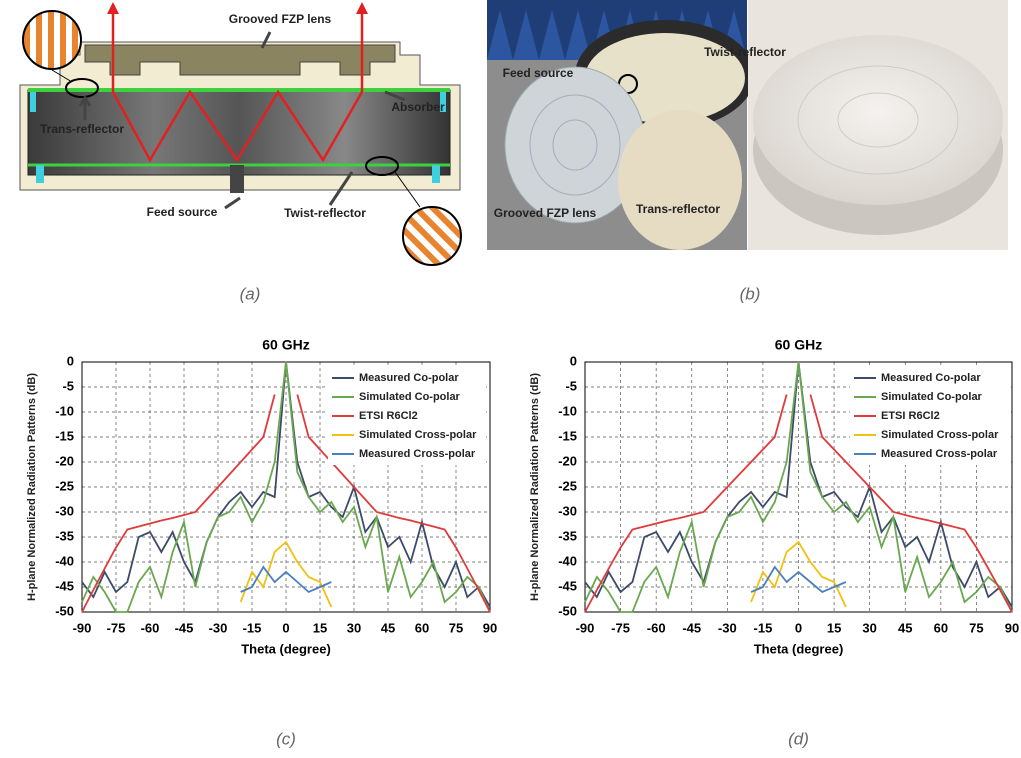 The image size is (1021, 758). I want to click on legend-label: Simulated Cross-polar, so click(418, 435).